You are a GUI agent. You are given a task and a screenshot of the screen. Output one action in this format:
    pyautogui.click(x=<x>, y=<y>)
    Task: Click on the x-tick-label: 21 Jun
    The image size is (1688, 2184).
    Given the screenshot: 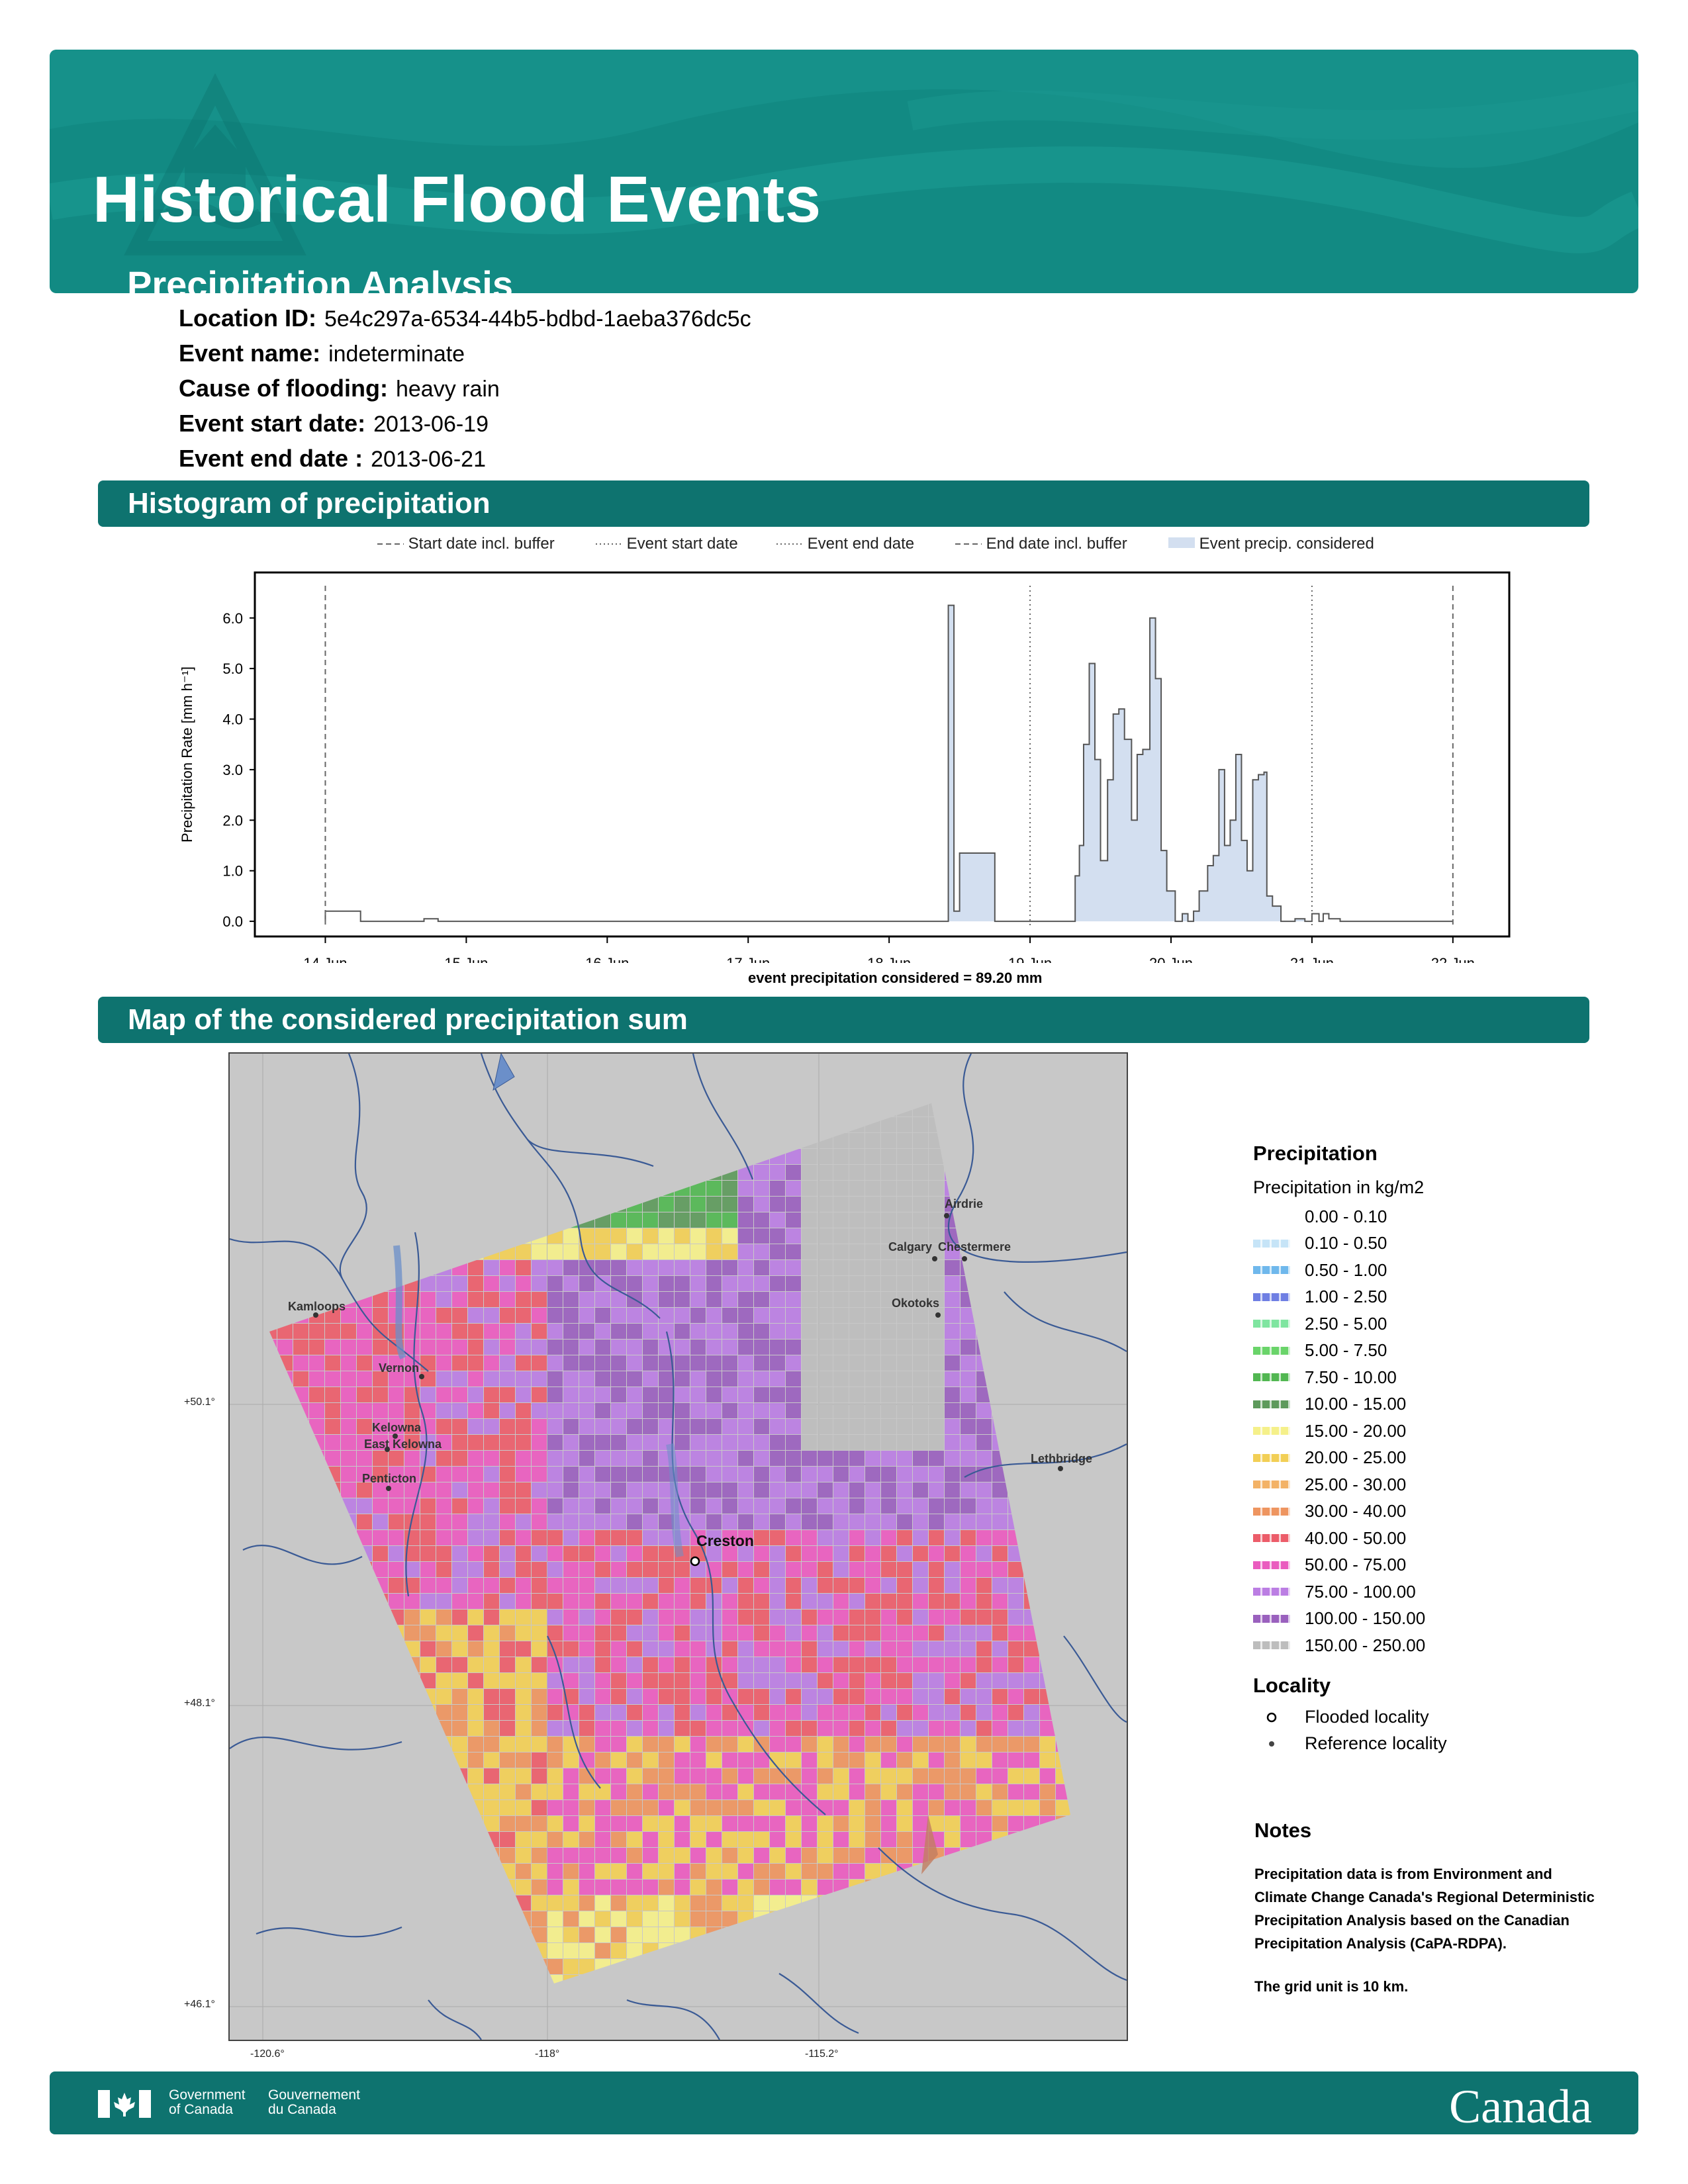 What is the action you would take?
    pyautogui.click(x=1312, y=959)
    